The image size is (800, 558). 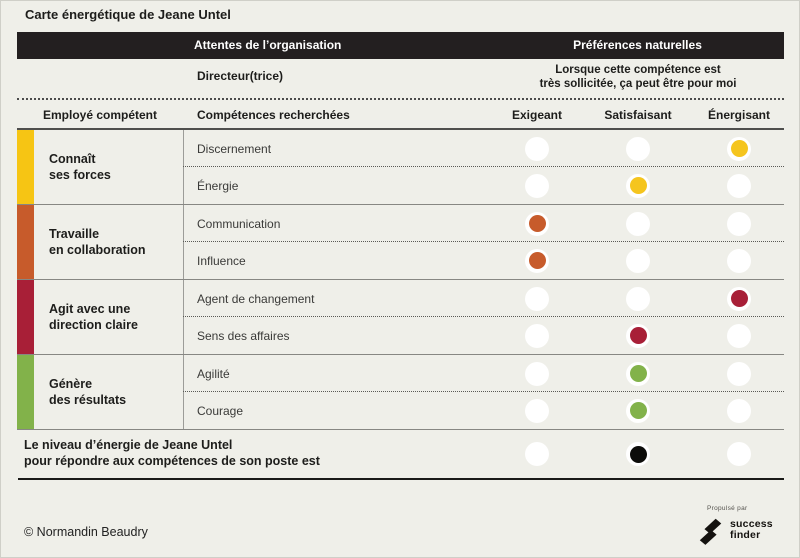 I want to click on powered-by-label: Propulsé par, so click(x=727, y=508).